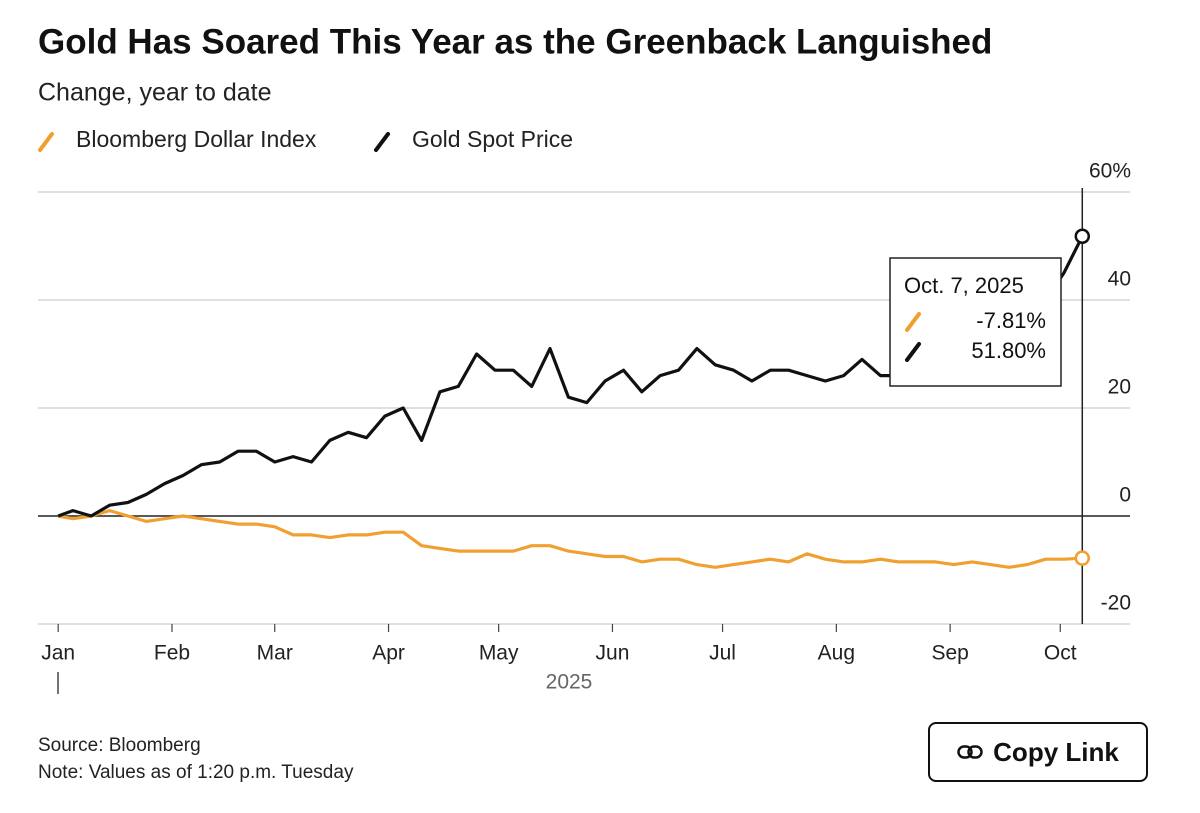 This screenshot has width=1200, height=813. Describe the element at coordinates (388, 653) in the screenshot. I see `x-tick-label: Apr` at that location.